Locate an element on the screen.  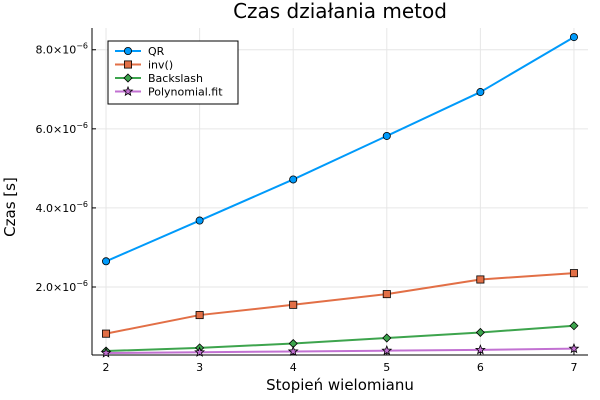
legend-item: Backslash is located at coordinates (159, 78).